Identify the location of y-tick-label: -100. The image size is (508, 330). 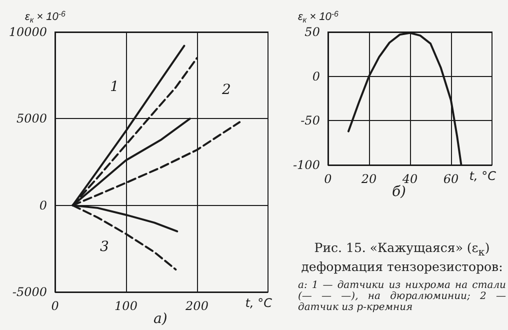
(306, 165).